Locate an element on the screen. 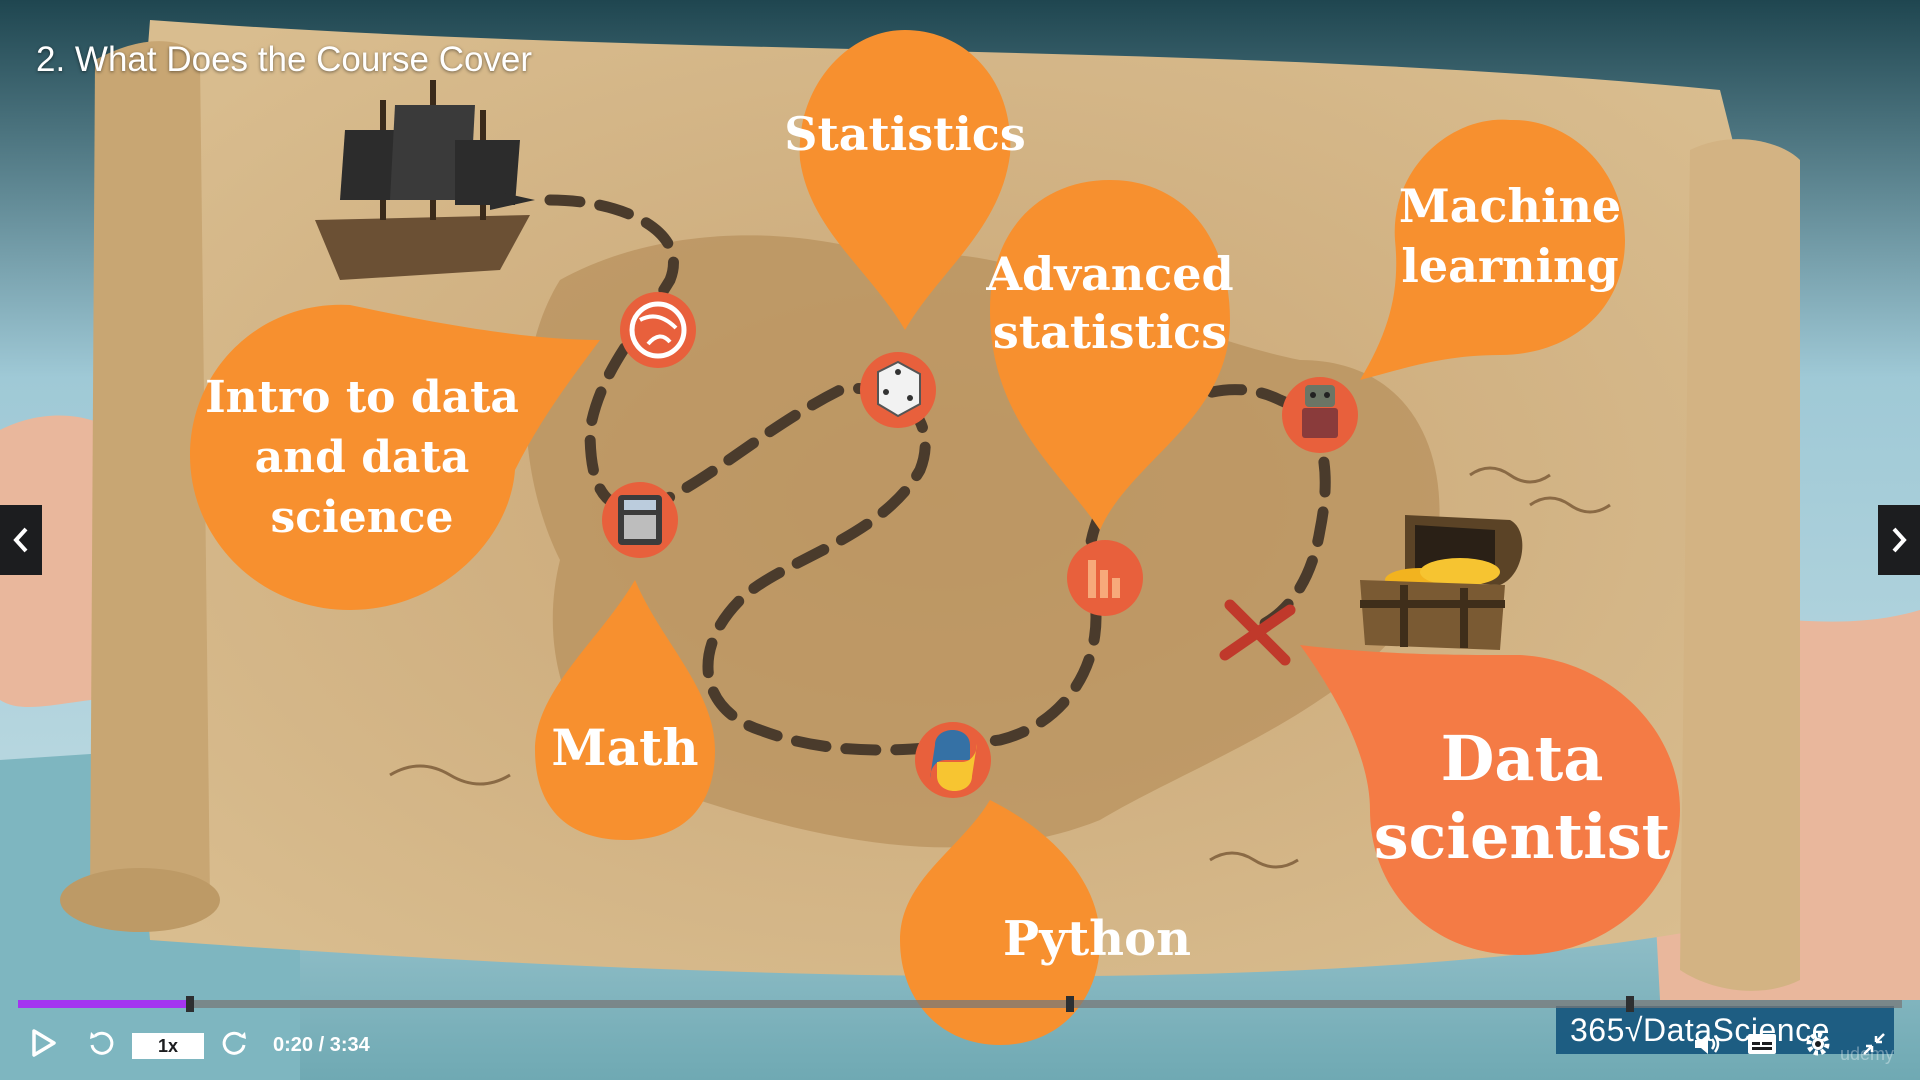  robot-icon is located at coordinates (1320, 415).